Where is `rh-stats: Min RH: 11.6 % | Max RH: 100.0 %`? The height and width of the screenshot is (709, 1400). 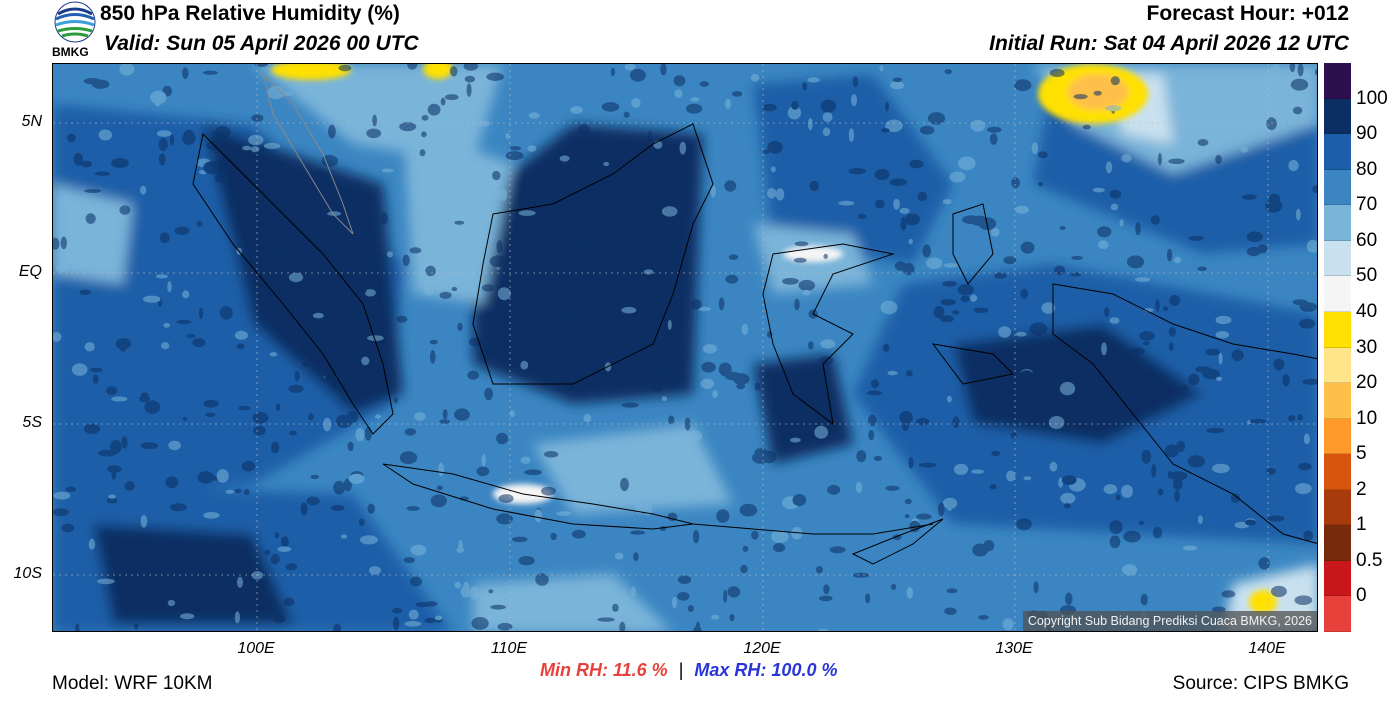
rh-stats: Min RH: 11.6 % | Max RH: 100.0 % is located at coordinates (688, 670).